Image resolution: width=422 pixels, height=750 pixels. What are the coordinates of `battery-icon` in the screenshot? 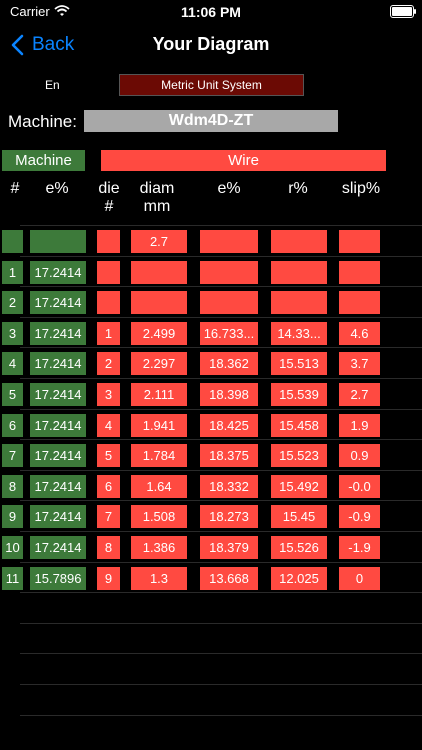 It's located at (403, 11).